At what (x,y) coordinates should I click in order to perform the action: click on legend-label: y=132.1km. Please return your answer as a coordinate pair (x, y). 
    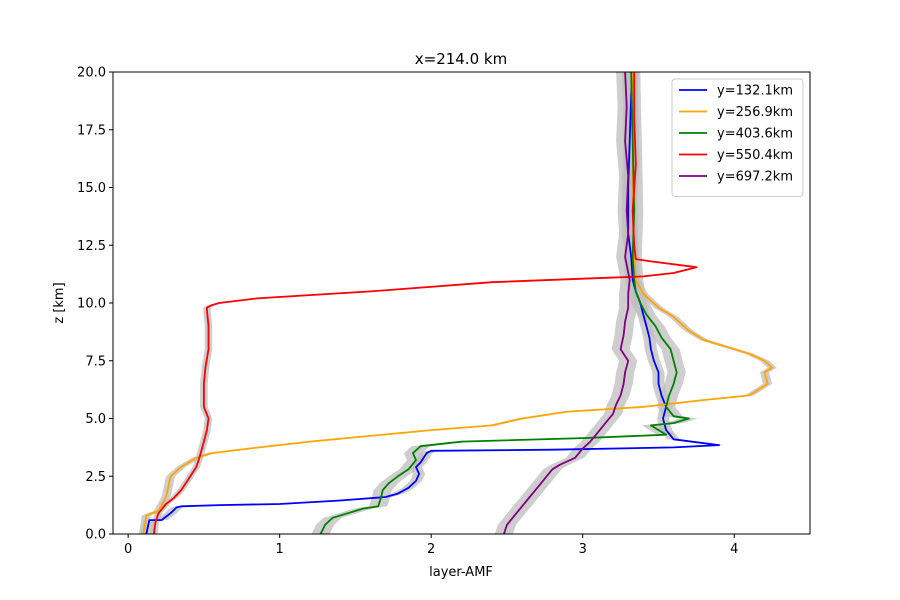
    Looking at the image, I should click on (755, 91).